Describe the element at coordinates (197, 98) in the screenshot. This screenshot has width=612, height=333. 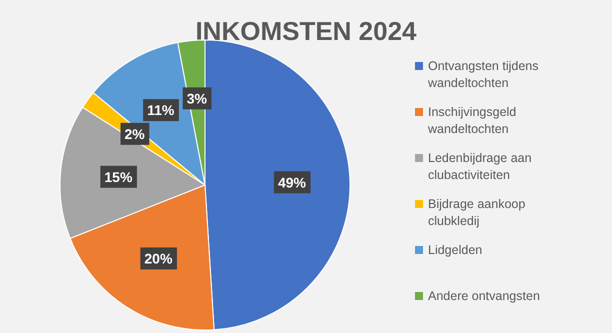
I see `data-label: 3%` at that location.